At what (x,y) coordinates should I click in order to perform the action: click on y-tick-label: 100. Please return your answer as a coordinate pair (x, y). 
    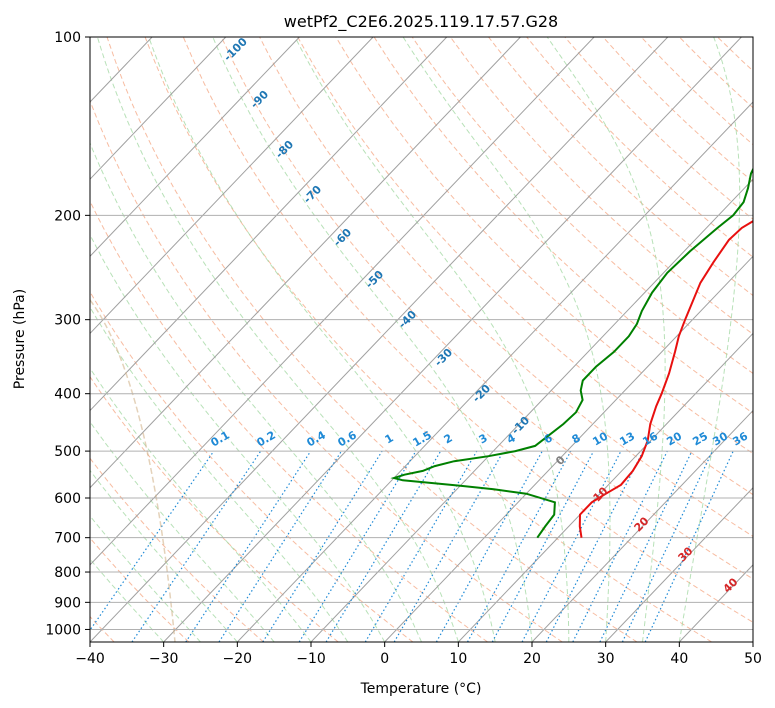
    Looking at the image, I should click on (67, 38).